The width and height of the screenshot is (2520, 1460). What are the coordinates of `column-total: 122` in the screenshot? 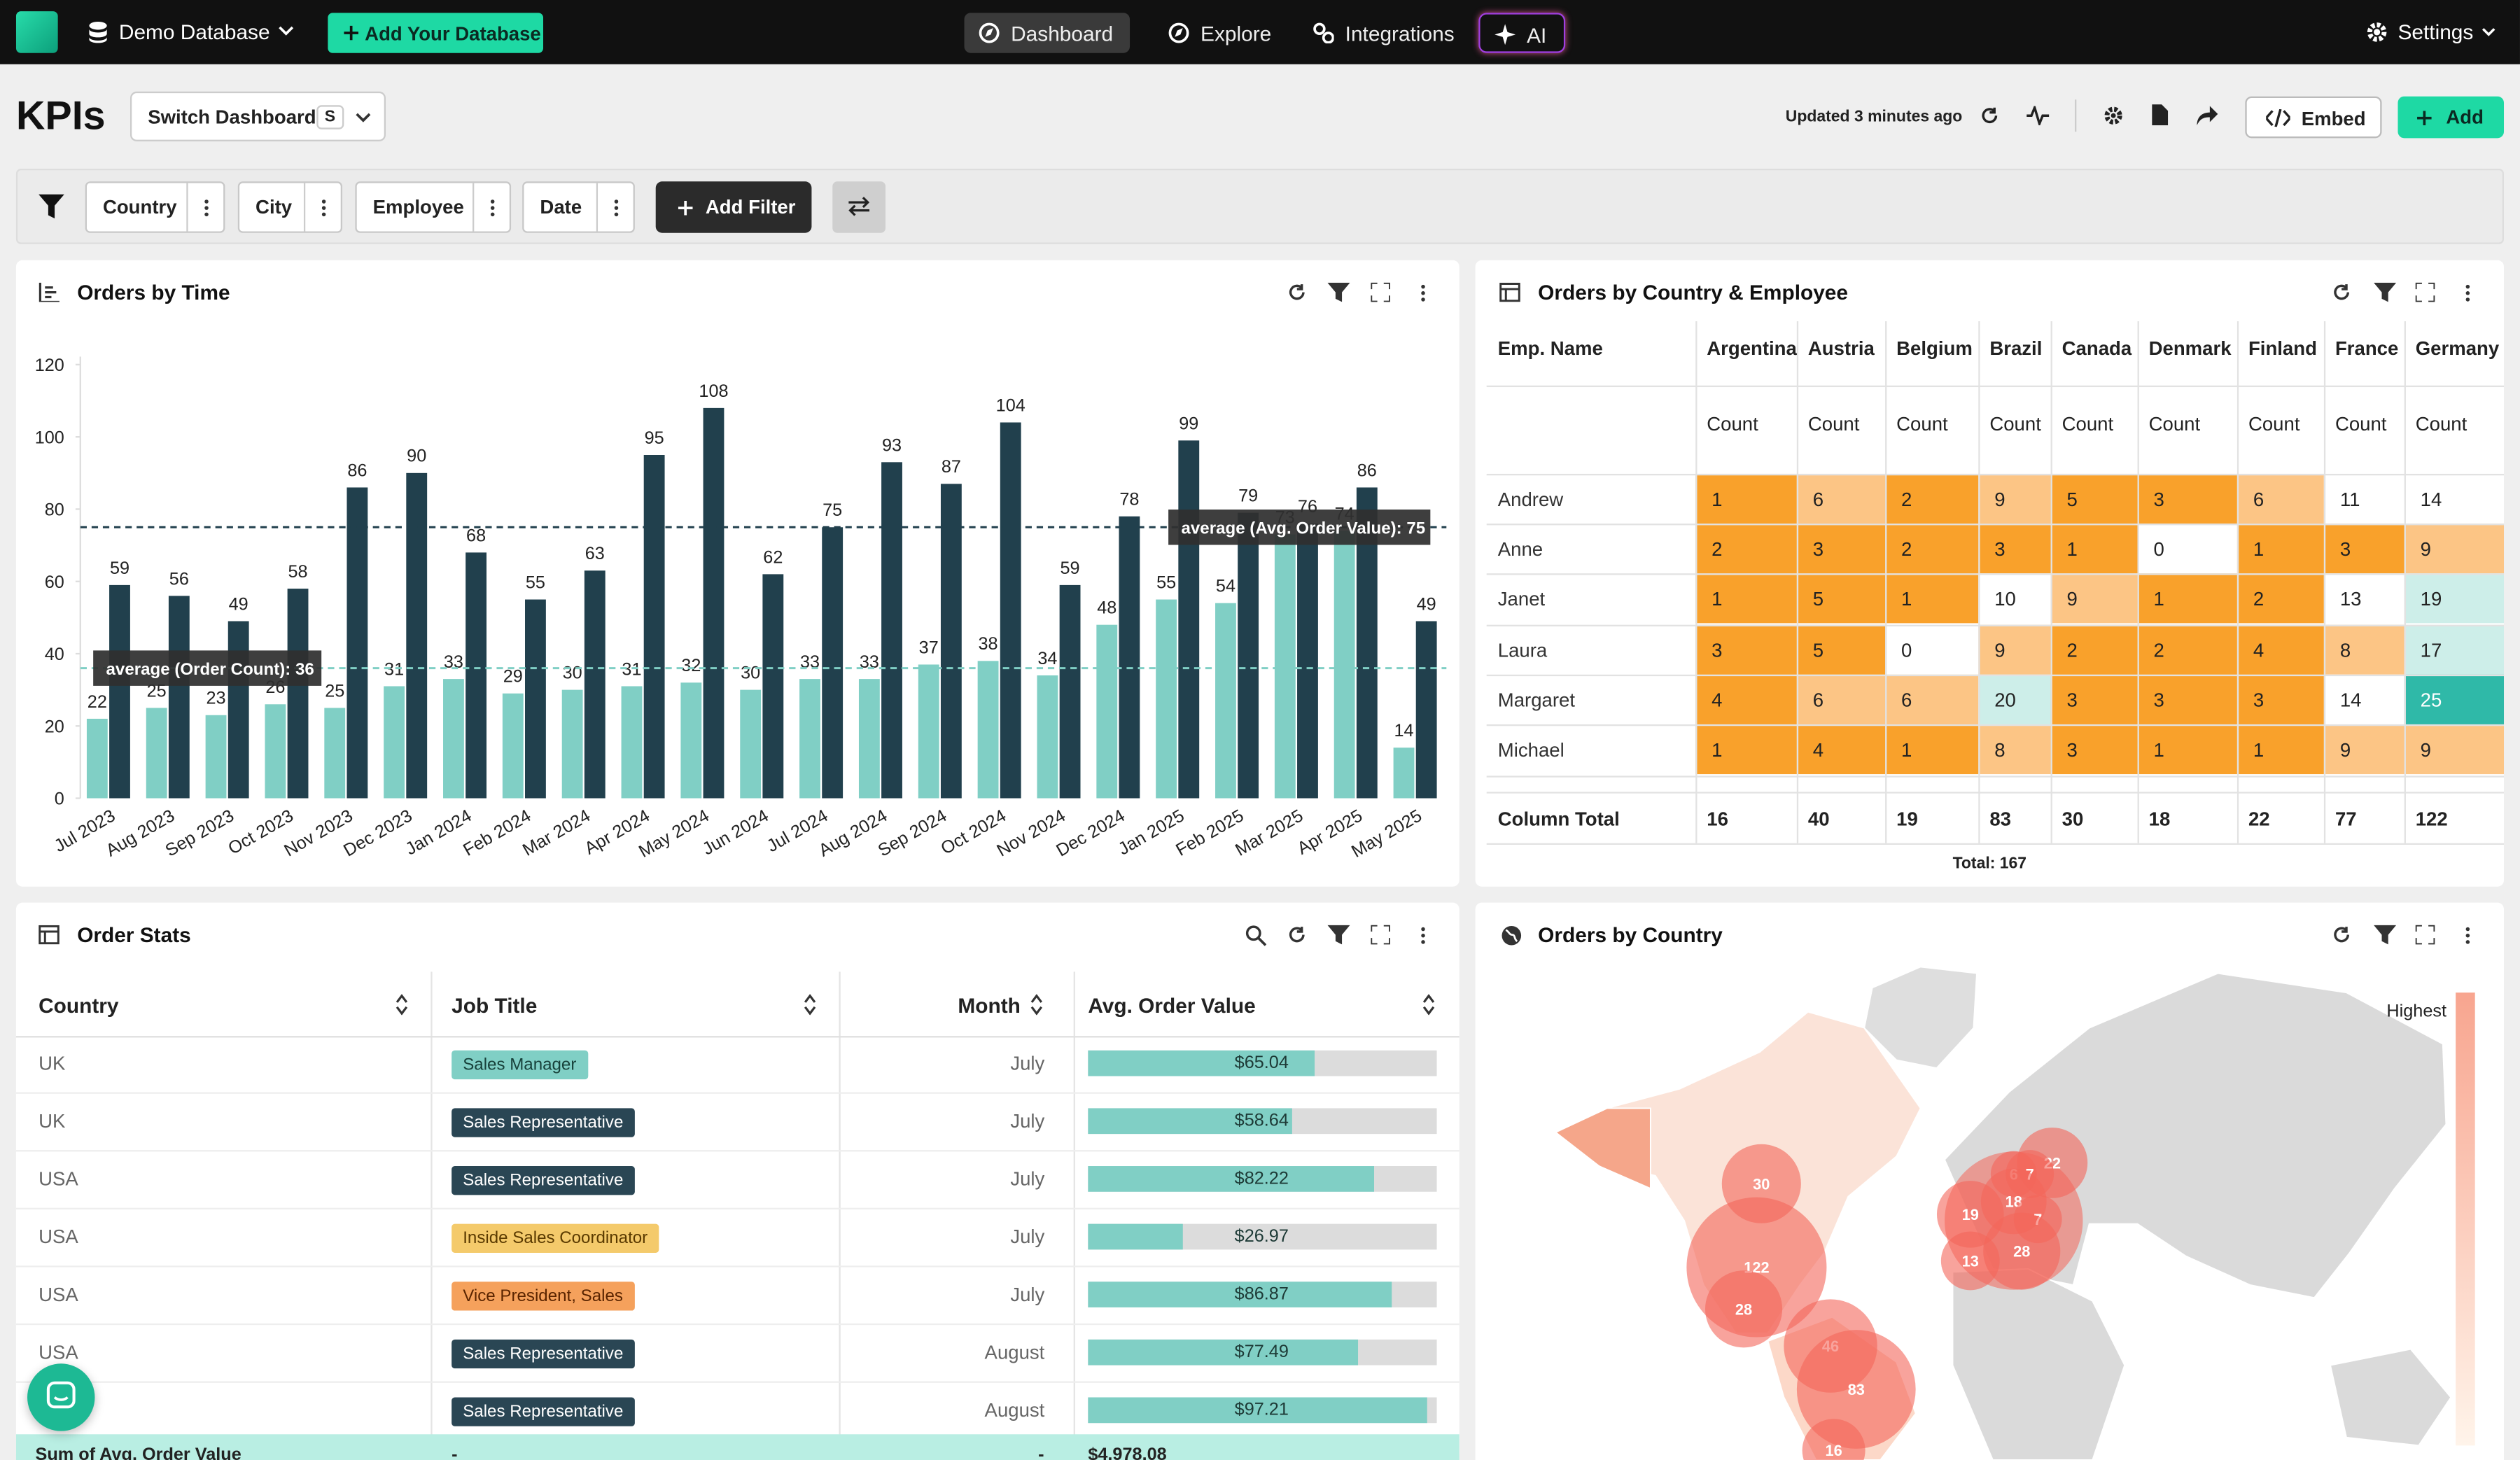 It's located at (2431, 819).